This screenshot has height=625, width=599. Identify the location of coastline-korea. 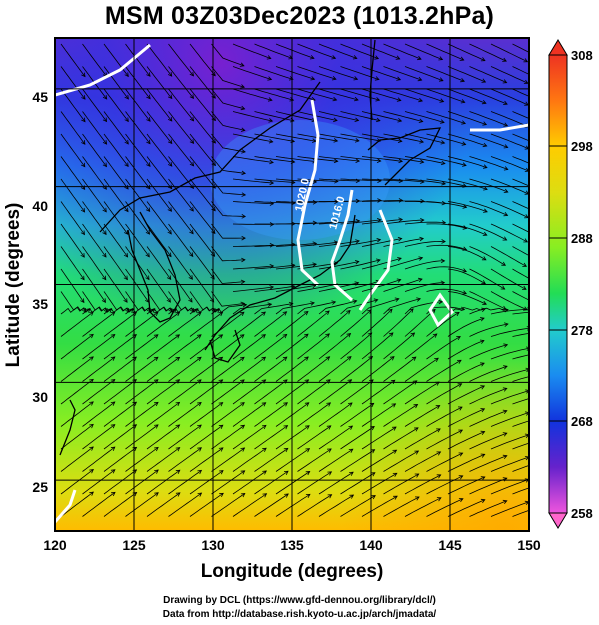
(154, 267).